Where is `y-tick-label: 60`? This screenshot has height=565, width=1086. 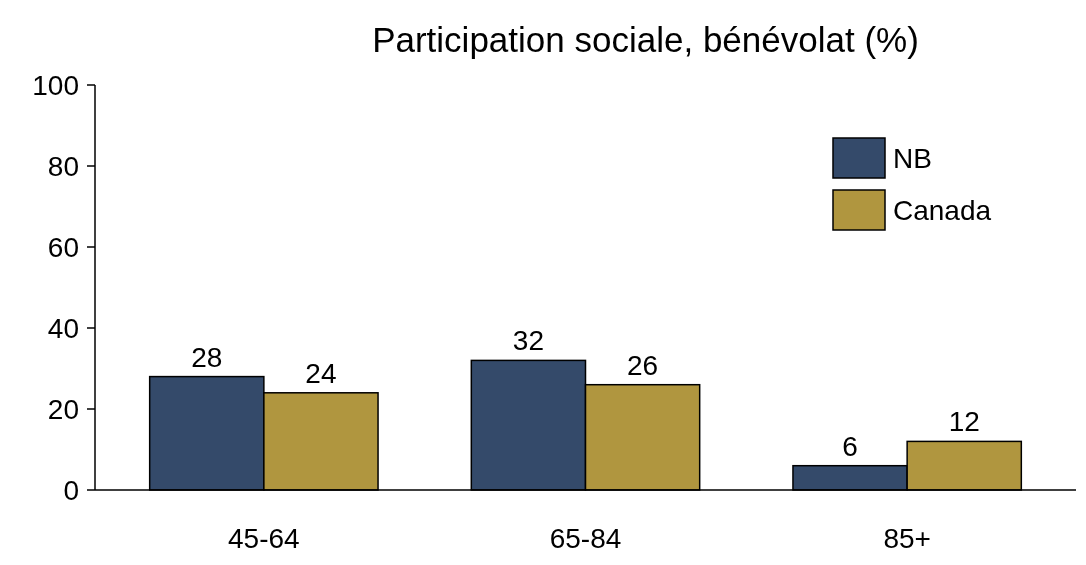 y-tick-label: 60 is located at coordinates (63, 247).